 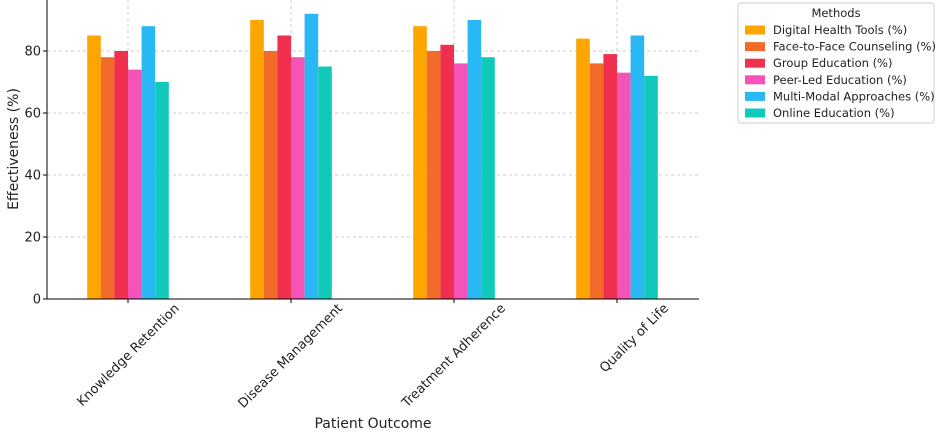 I want to click on y-tick-label: 80, so click(x=32, y=52).